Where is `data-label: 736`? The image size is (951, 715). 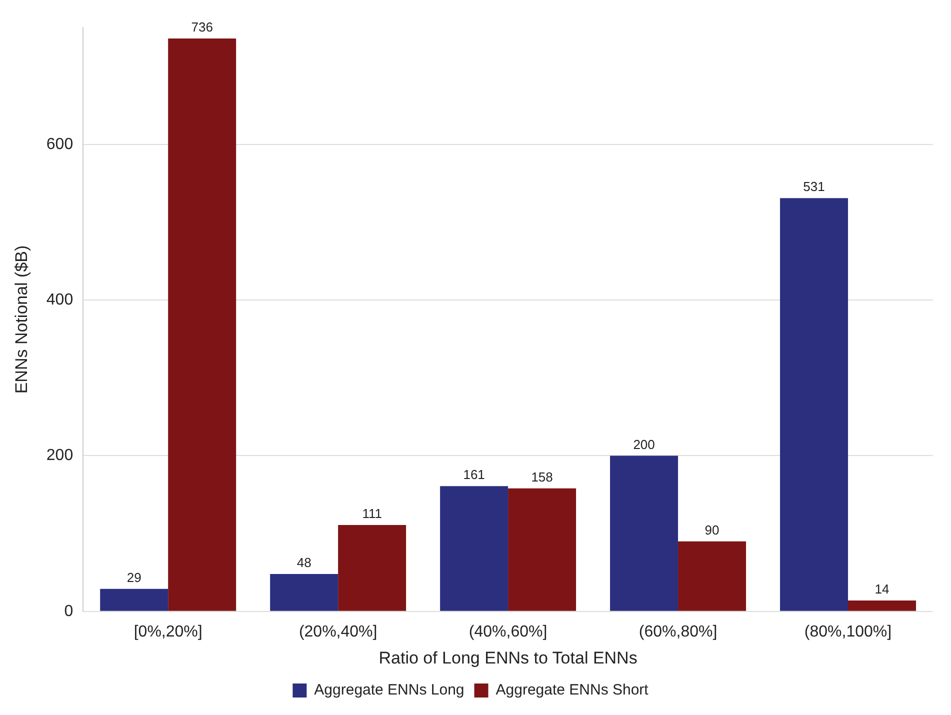
data-label: 736 is located at coordinates (202, 27).